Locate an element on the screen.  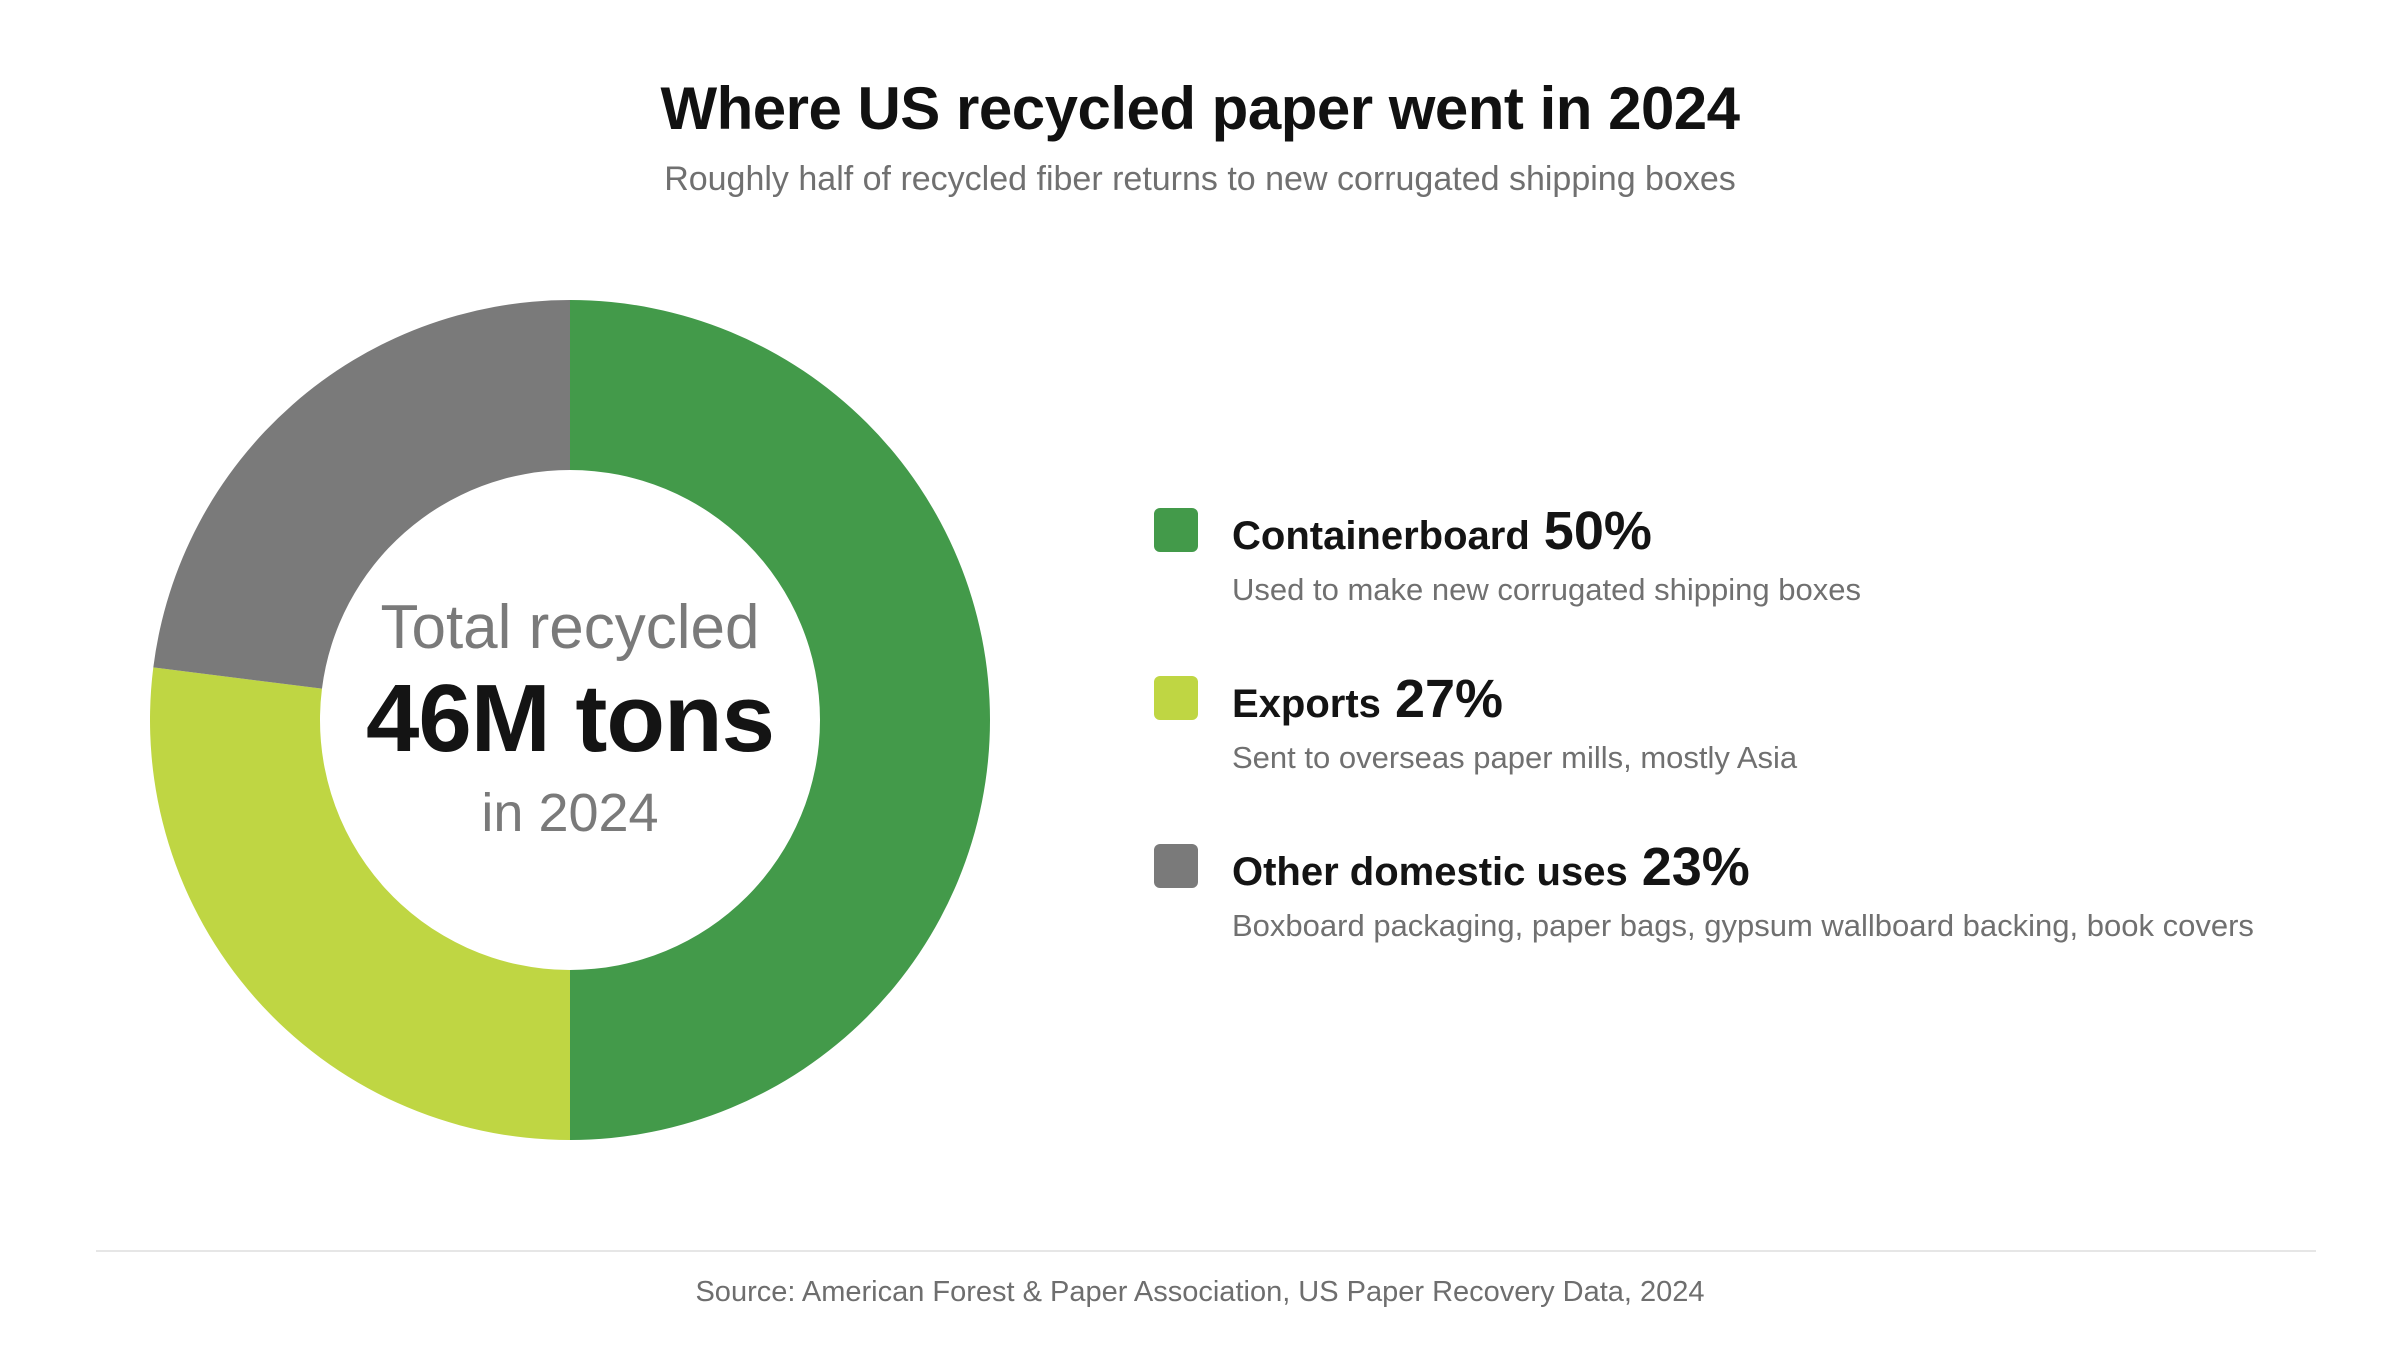
legend-heading: Containerboard 50% is located at coordinates (1442, 531).